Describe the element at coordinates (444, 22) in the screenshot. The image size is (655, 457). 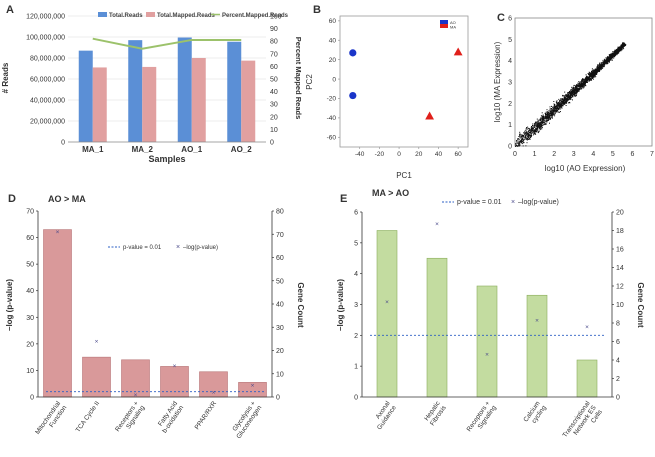
I see `legend-swatch-ao` at that location.